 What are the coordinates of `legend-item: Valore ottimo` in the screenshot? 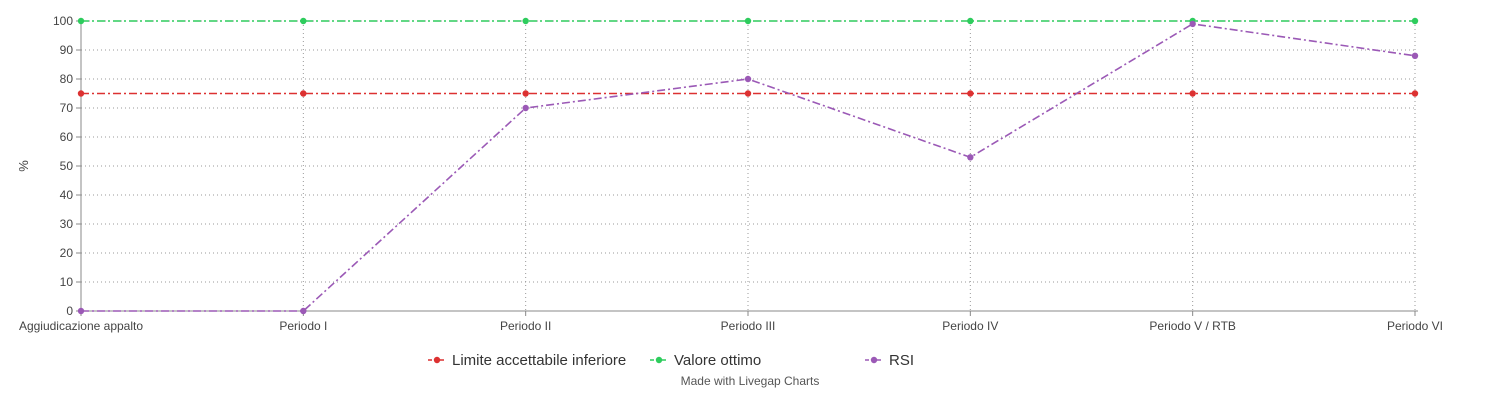 It's located at (705, 360).